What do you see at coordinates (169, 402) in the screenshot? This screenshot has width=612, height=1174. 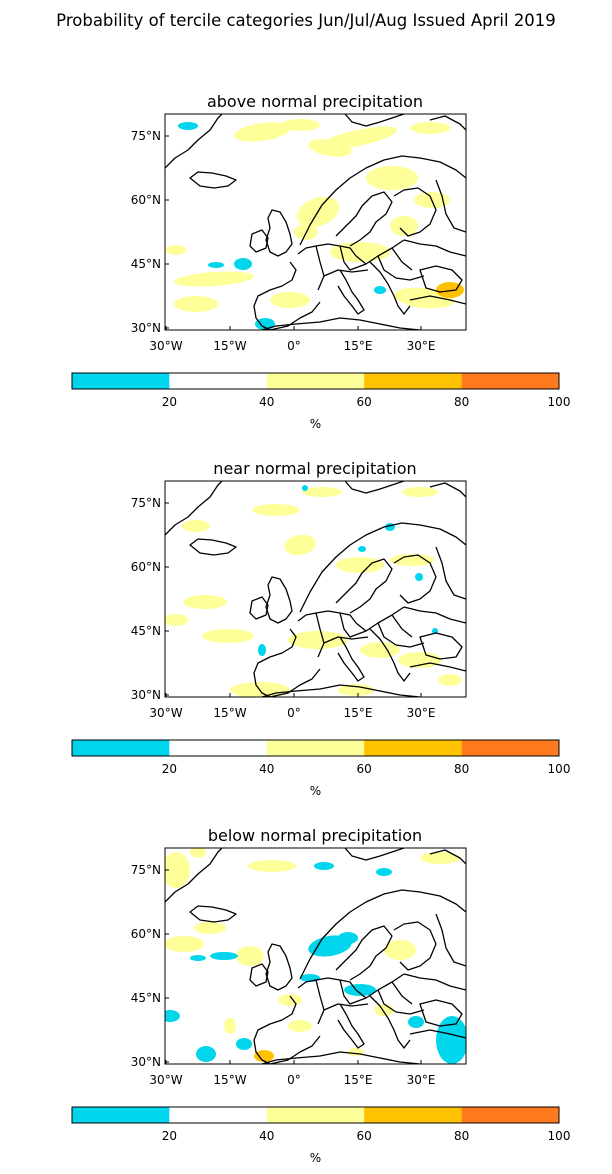 I see `colorbar-tick-label: 20` at bounding box center [169, 402].